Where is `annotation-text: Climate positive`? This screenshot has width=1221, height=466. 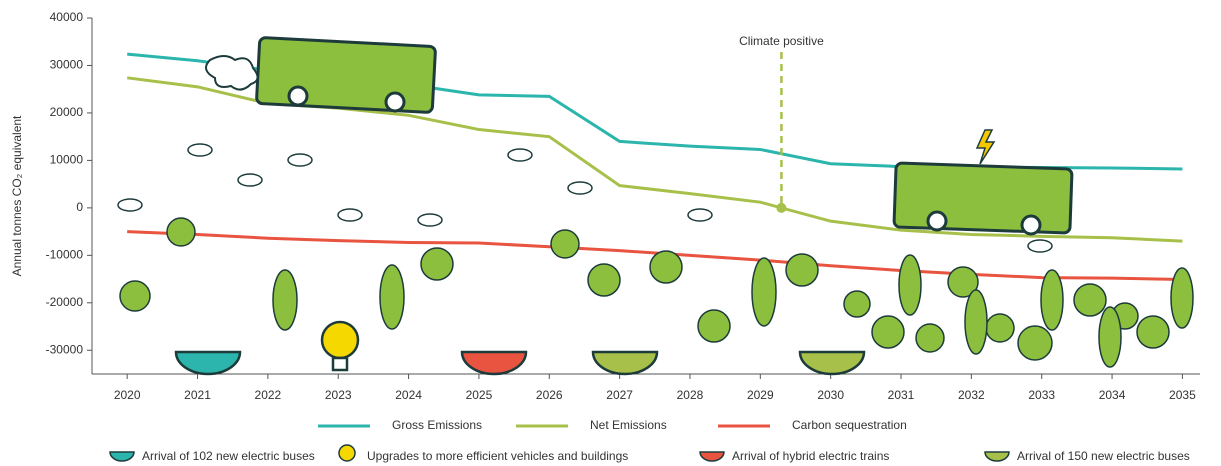
annotation-text: Climate positive is located at coordinates (781, 41).